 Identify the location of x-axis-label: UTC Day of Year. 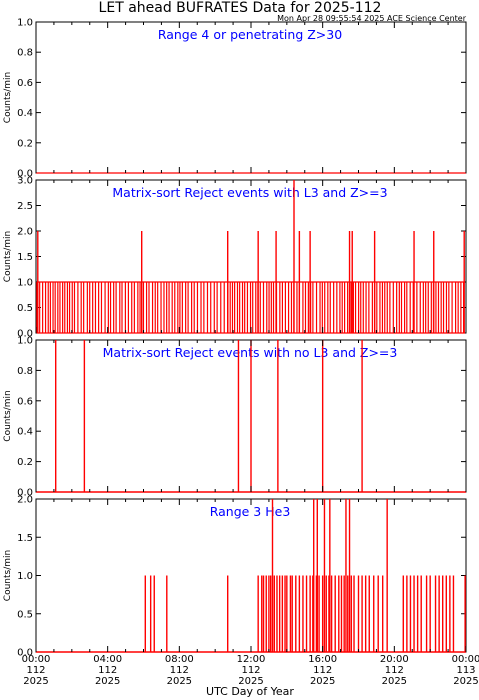
(250, 691).